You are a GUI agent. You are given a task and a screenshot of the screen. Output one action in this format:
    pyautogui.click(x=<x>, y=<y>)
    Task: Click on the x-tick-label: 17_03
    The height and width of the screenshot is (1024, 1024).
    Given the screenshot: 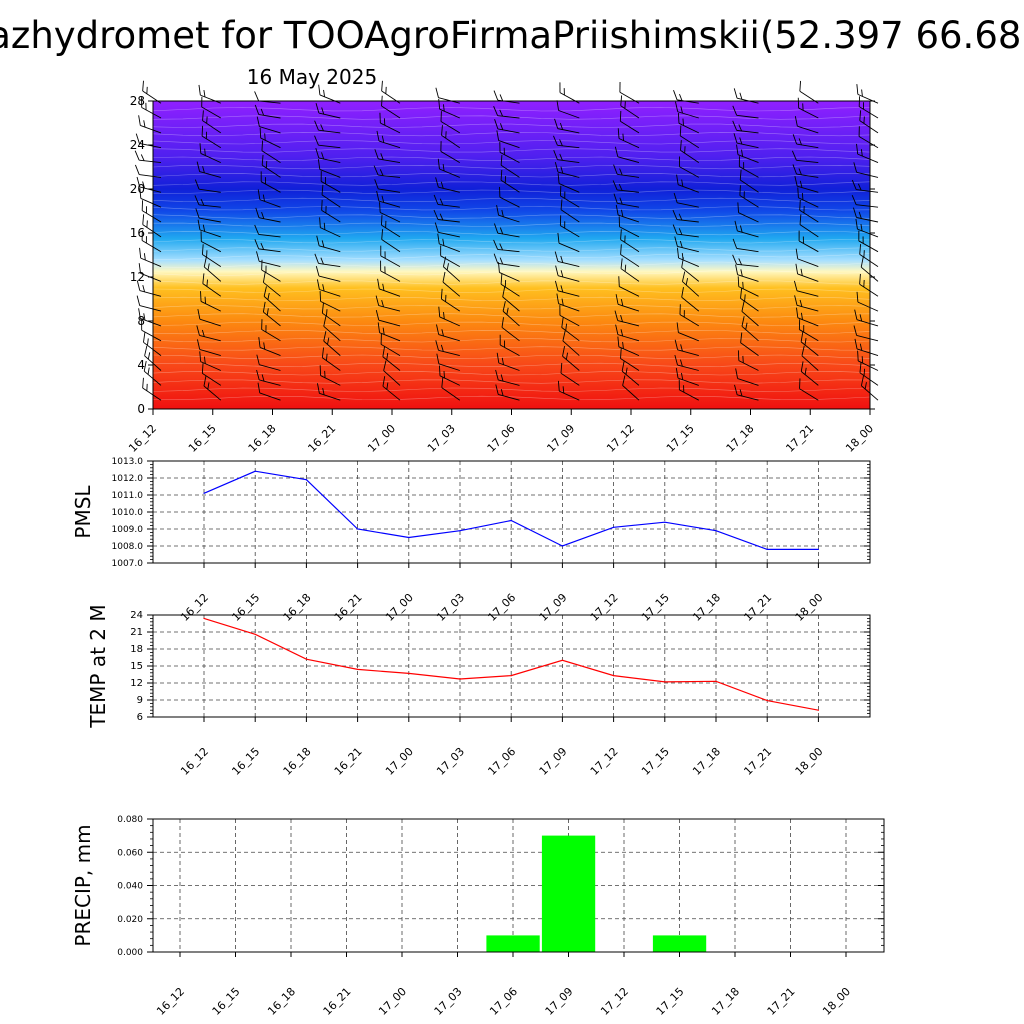 What is the action you would take?
    pyautogui.click(x=450, y=761)
    